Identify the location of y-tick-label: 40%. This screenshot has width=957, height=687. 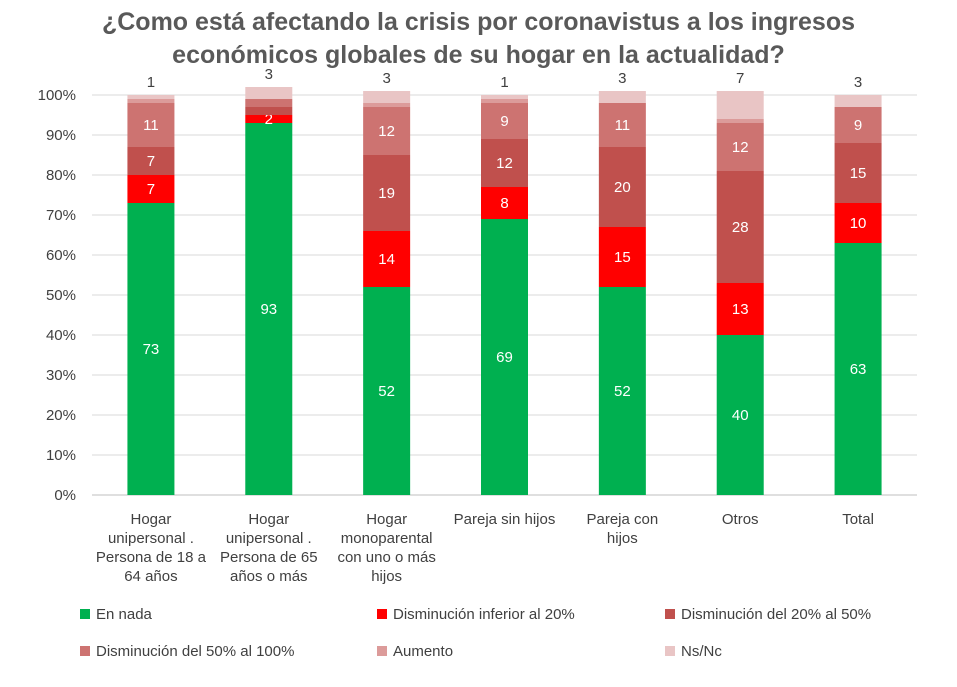
(61, 335).